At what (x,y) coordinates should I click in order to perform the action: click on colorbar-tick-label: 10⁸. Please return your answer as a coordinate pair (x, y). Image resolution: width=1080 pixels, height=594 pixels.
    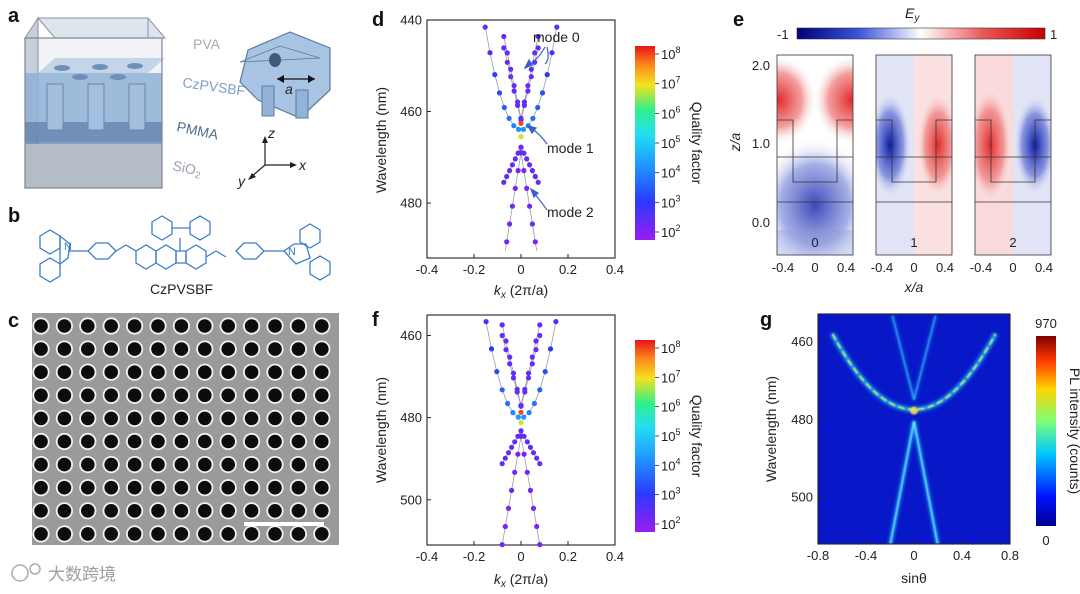
    Looking at the image, I should click on (670, 347).